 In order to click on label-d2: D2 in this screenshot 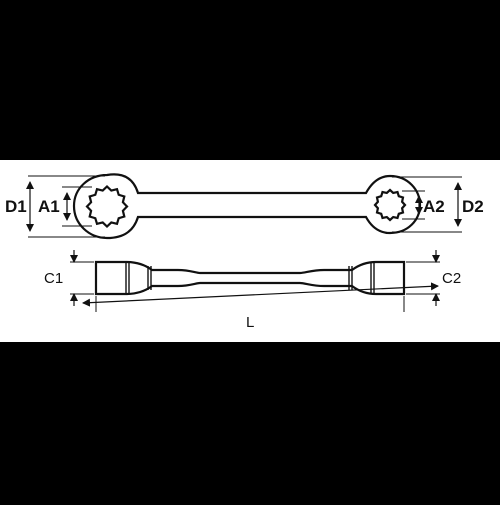, I will do `click(473, 206)`.